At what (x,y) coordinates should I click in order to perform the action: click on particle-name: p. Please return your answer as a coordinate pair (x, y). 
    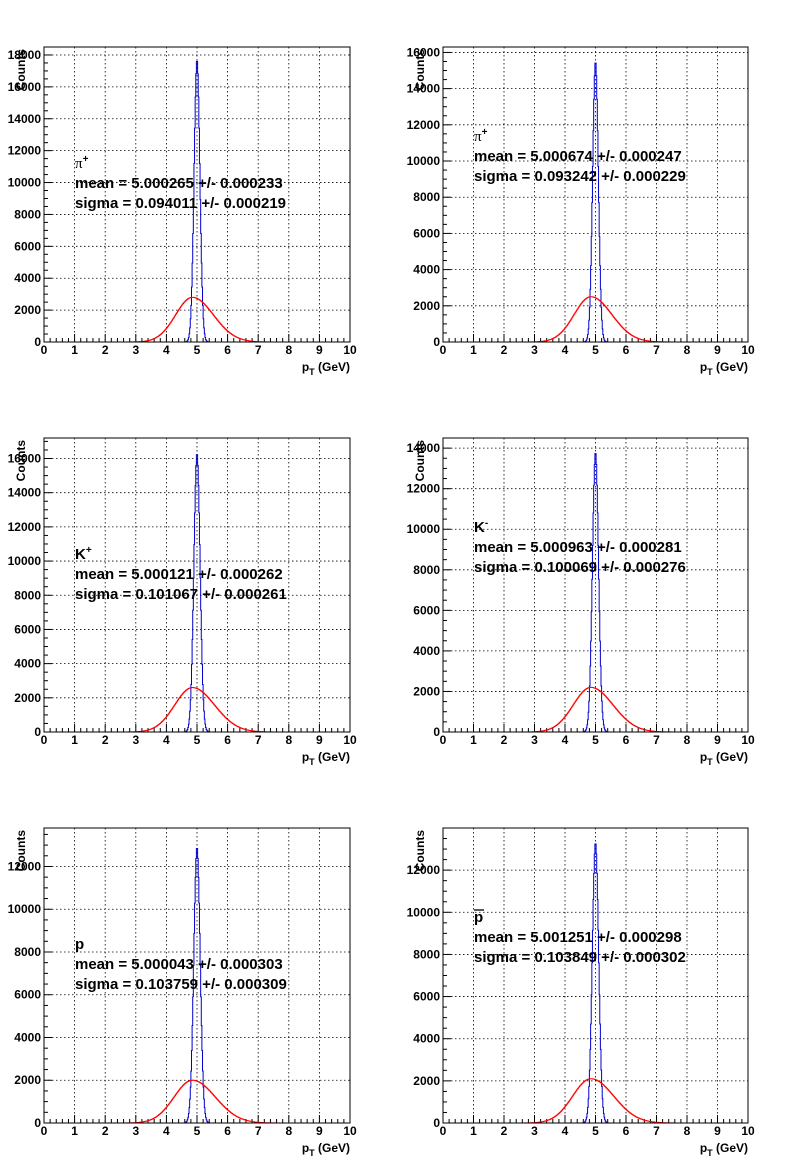
    Looking at the image, I should click on (79, 944).